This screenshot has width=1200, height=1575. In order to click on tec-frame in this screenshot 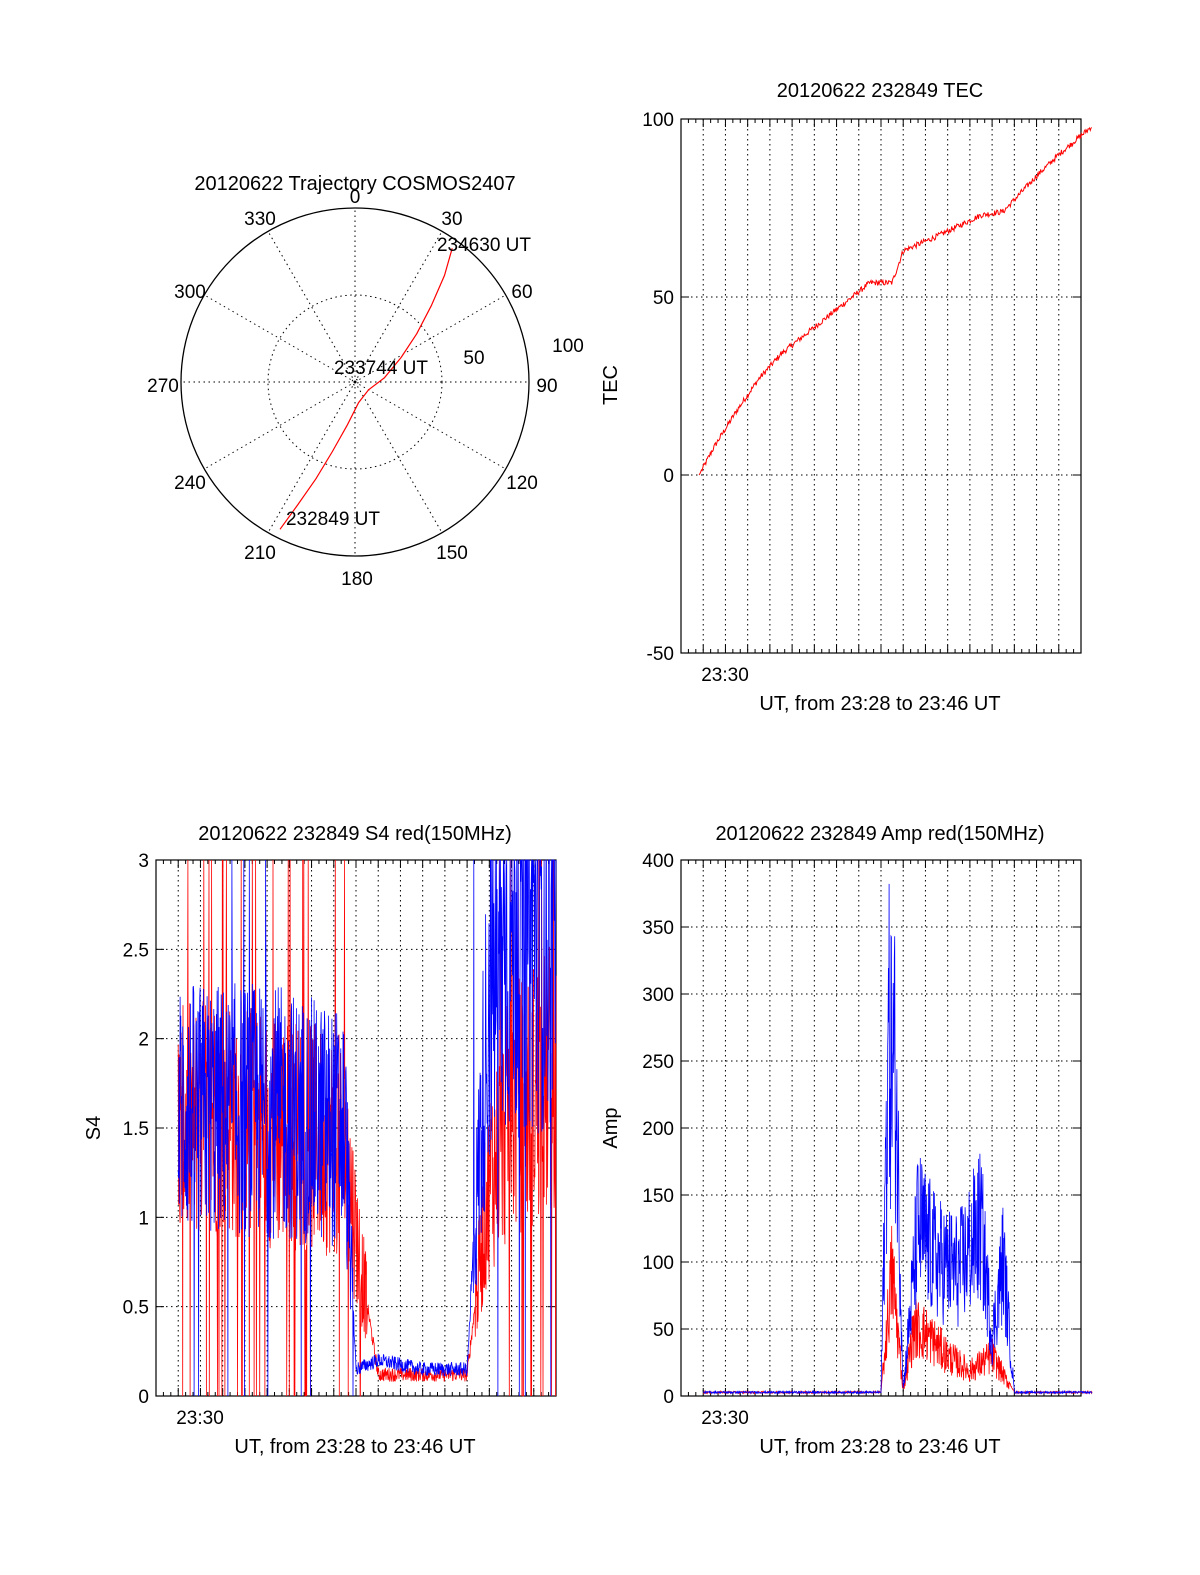, I will do `click(881, 386)`.